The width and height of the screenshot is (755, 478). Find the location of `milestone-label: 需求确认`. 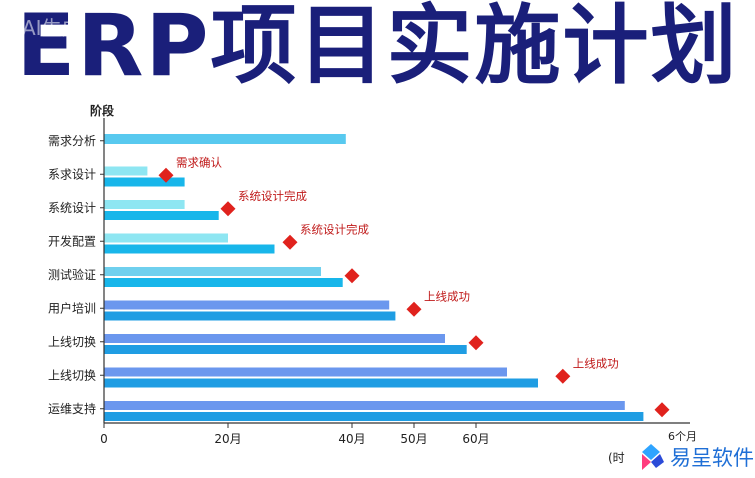

milestone-label: 需求确认 is located at coordinates (199, 162).